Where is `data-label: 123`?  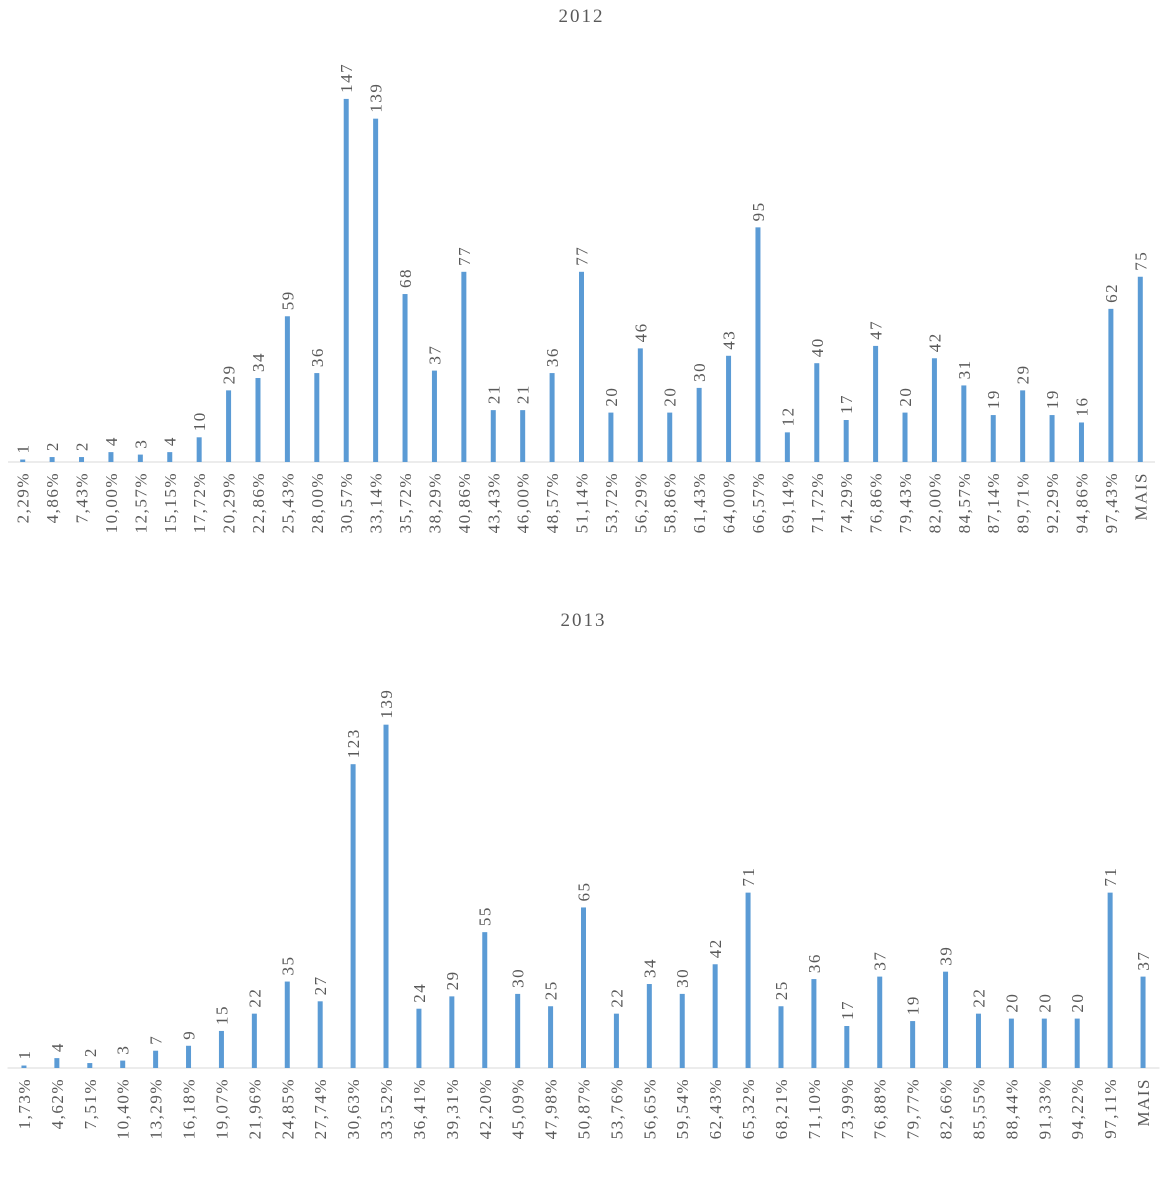 data-label: 123 is located at coordinates (353, 743).